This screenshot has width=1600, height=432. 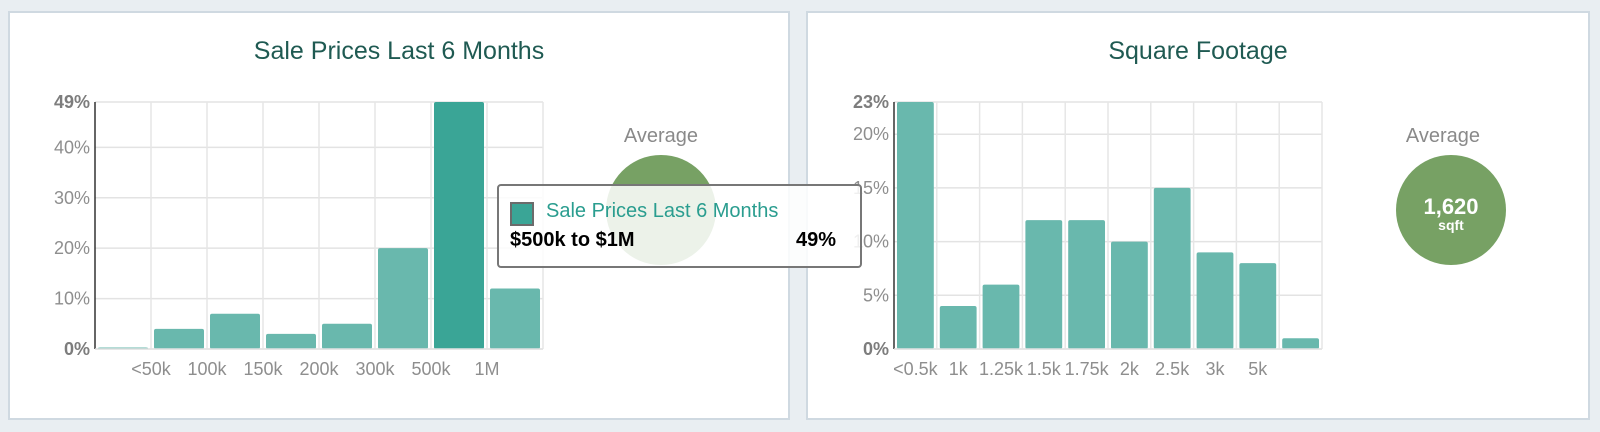 I want to click on x-tick-label: 5k, so click(x=1258, y=369).